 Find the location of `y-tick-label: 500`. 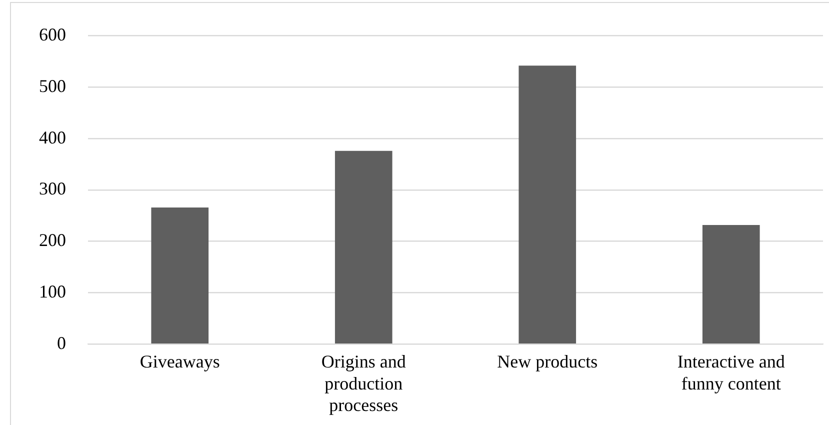

y-tick-label: 500 is located at coordinates (52, 86).